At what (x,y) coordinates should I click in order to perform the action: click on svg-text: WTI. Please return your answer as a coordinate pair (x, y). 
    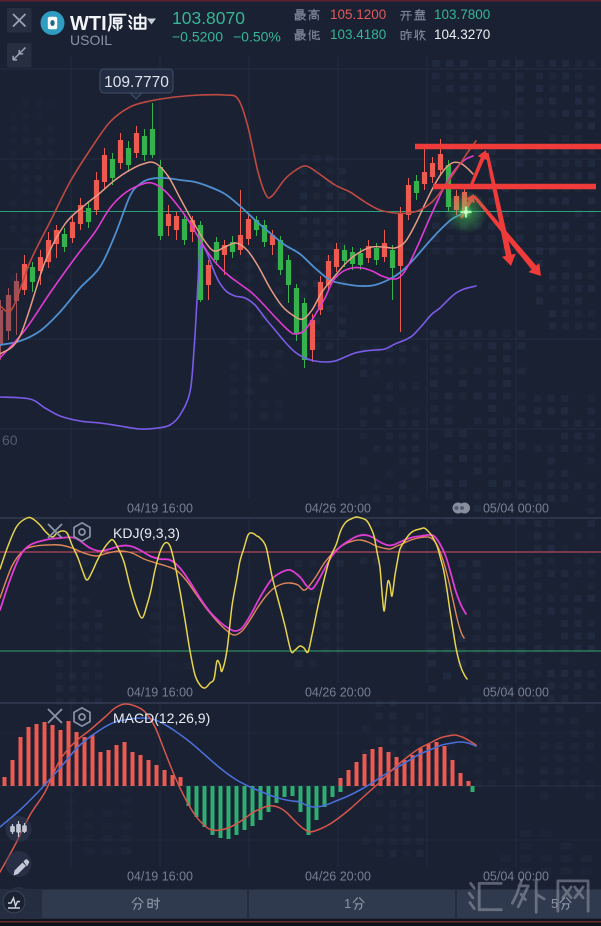
    Looking at the image, I should click on (88, 24).